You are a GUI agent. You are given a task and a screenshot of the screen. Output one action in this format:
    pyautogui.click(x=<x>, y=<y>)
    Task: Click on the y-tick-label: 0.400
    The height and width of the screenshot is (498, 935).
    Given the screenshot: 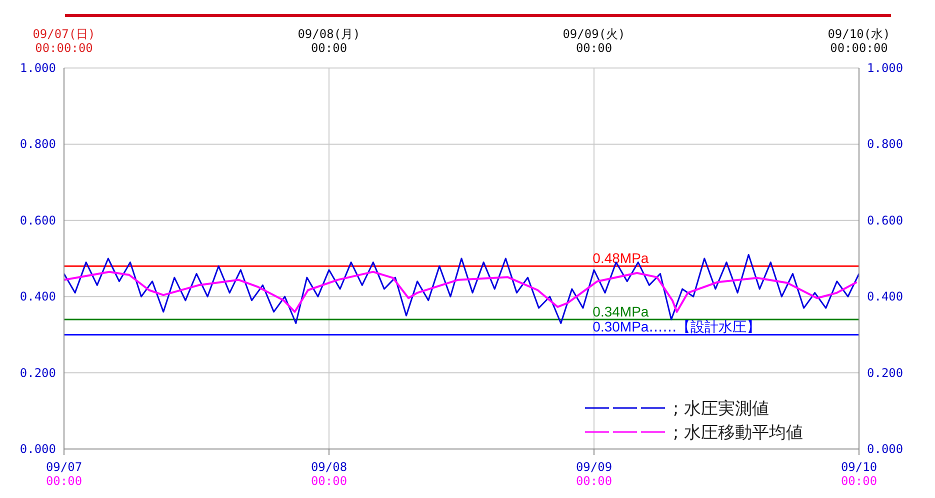 What is the action you would take?
    pyautogui.click(x=38, y=297)
    